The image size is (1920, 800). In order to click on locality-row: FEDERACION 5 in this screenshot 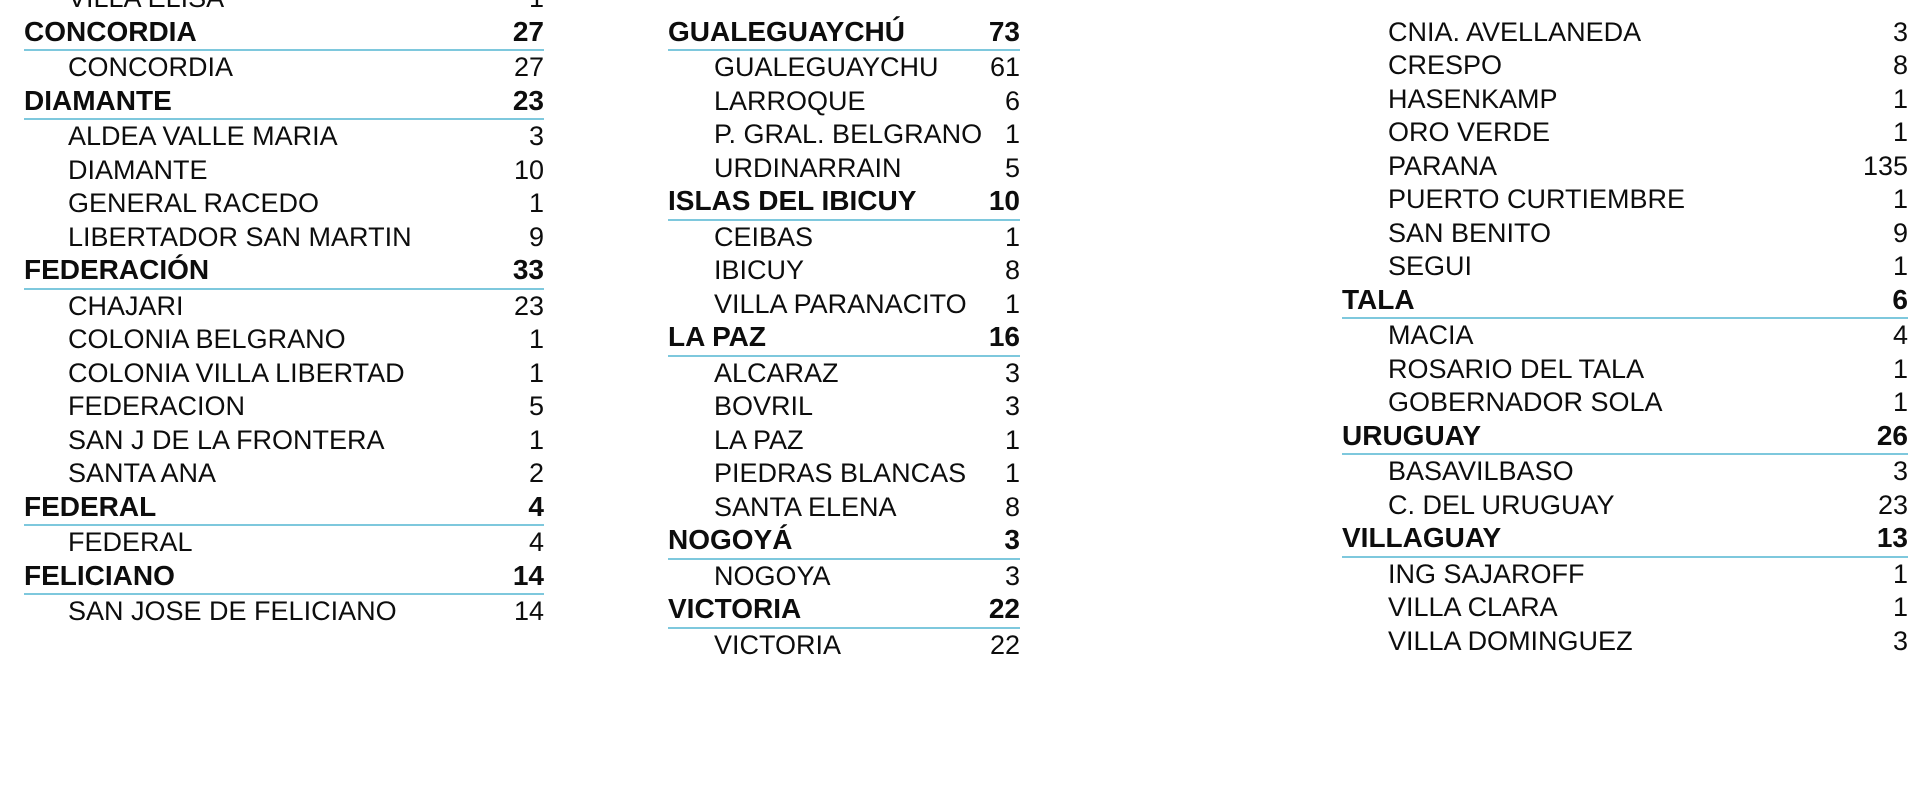, I will do `click(284, 407)`.